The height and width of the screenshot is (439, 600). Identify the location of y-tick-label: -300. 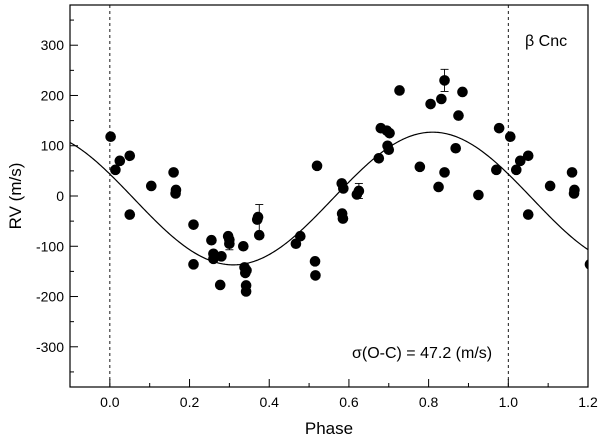
(50, 347).